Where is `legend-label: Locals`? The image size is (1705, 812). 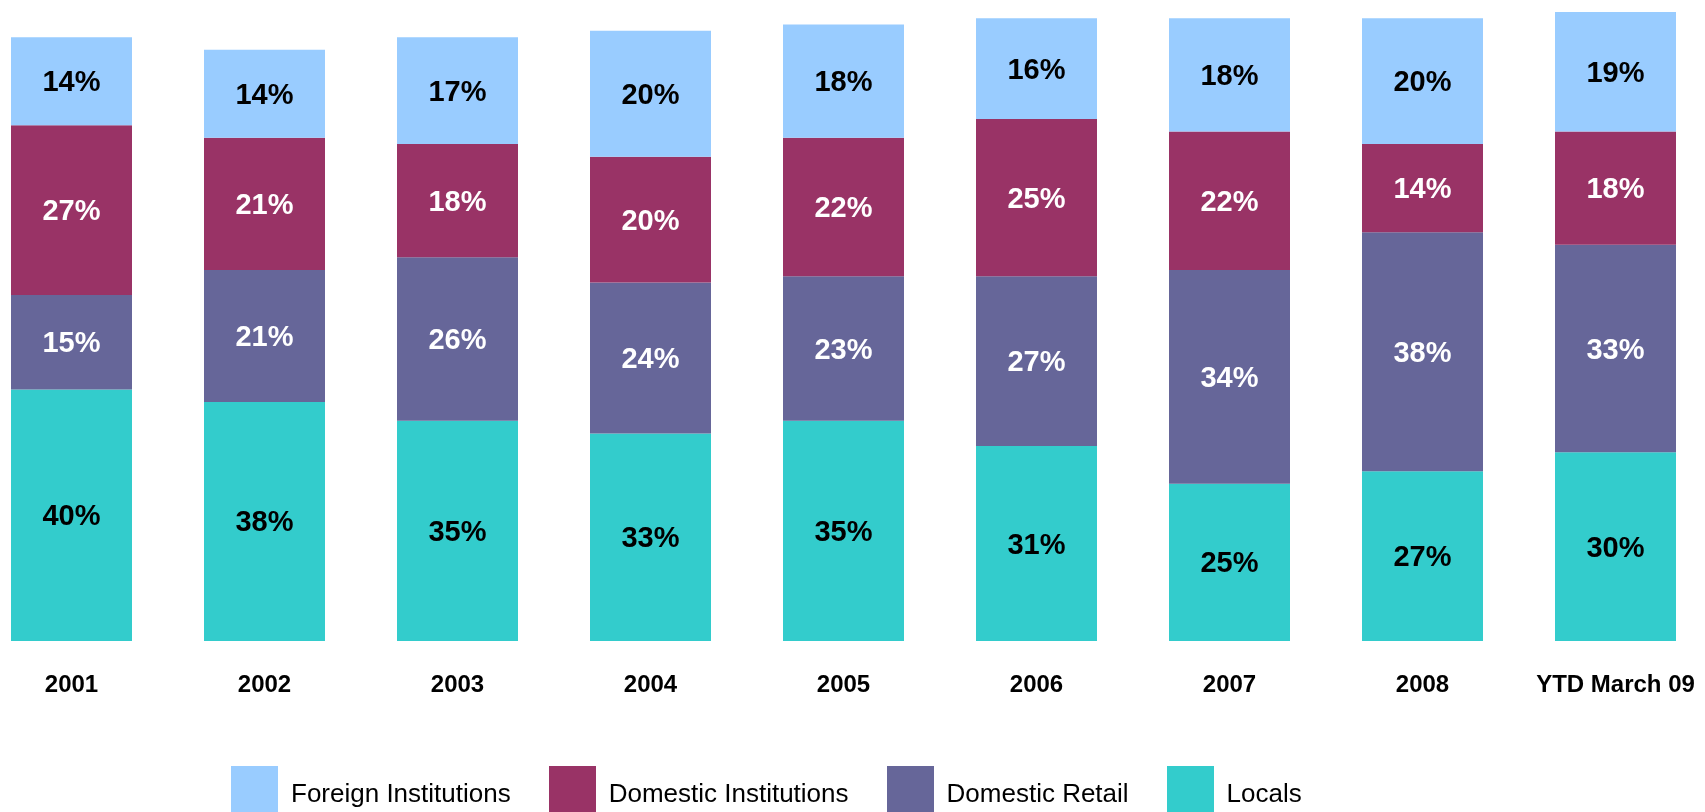
legend-label: Locals is located at coordinates (1264, 792).